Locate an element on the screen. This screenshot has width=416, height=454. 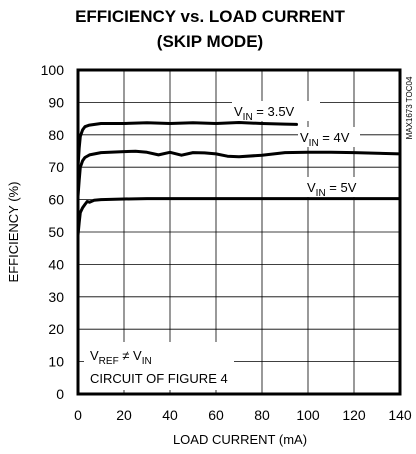
x-tick-label-5: 100 is located at coordinates (308, 415).